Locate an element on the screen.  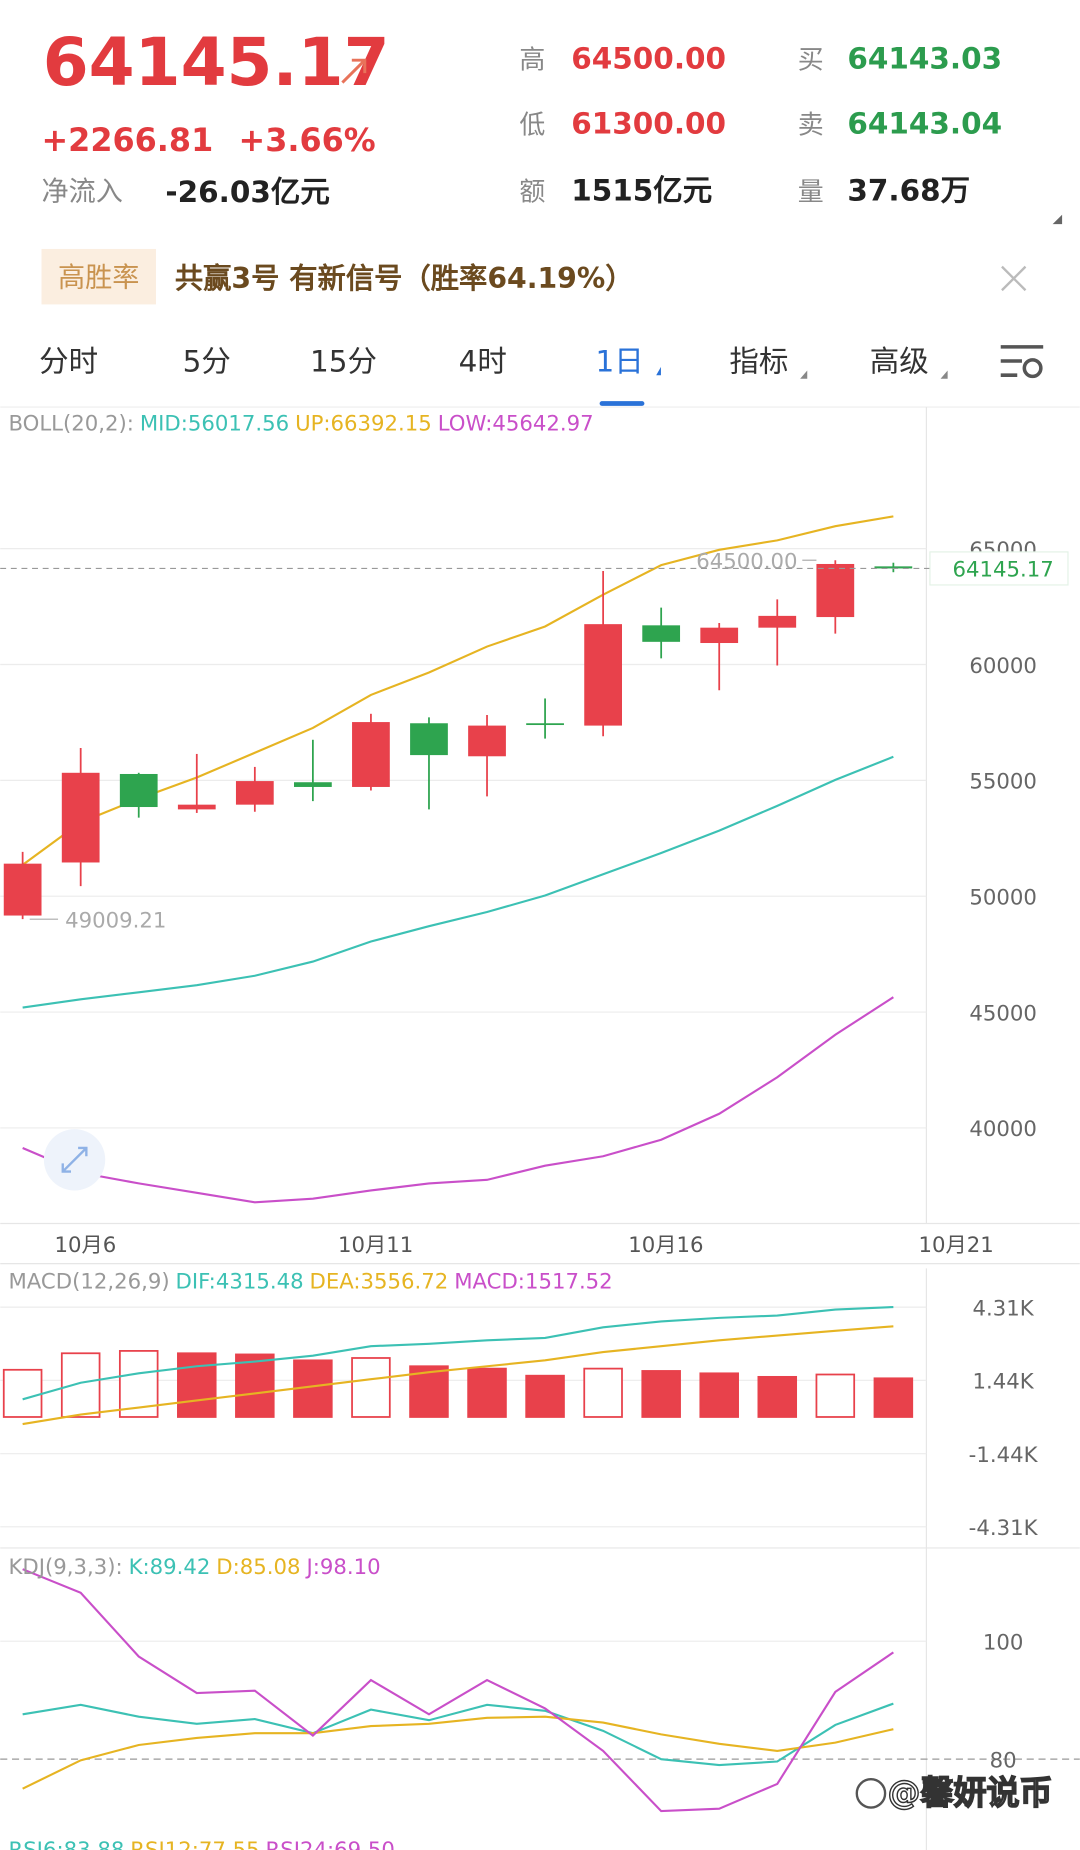
stat-value: 61300.00 is located at coordinates (648, 123).